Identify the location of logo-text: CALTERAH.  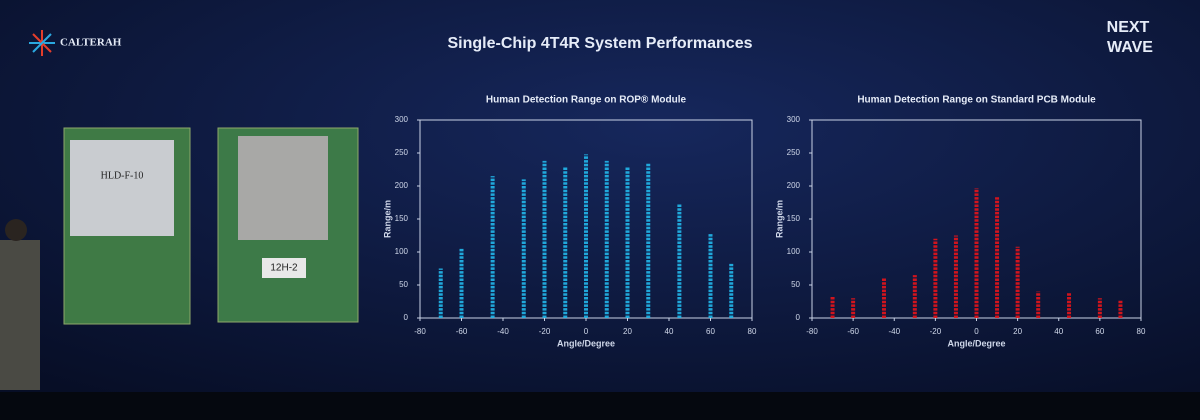
(91, 43).